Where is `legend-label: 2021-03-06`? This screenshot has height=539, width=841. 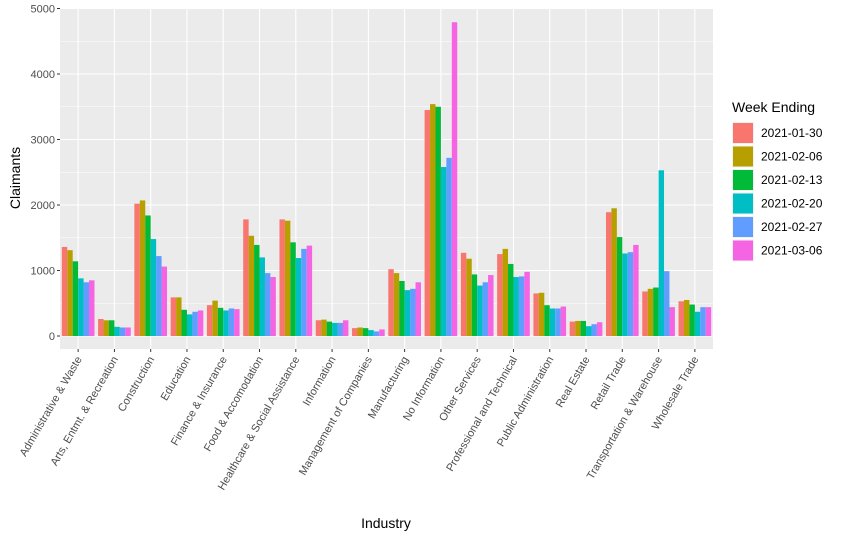 legend-label: 2021-03-06 is located at coordinates (792, 251).